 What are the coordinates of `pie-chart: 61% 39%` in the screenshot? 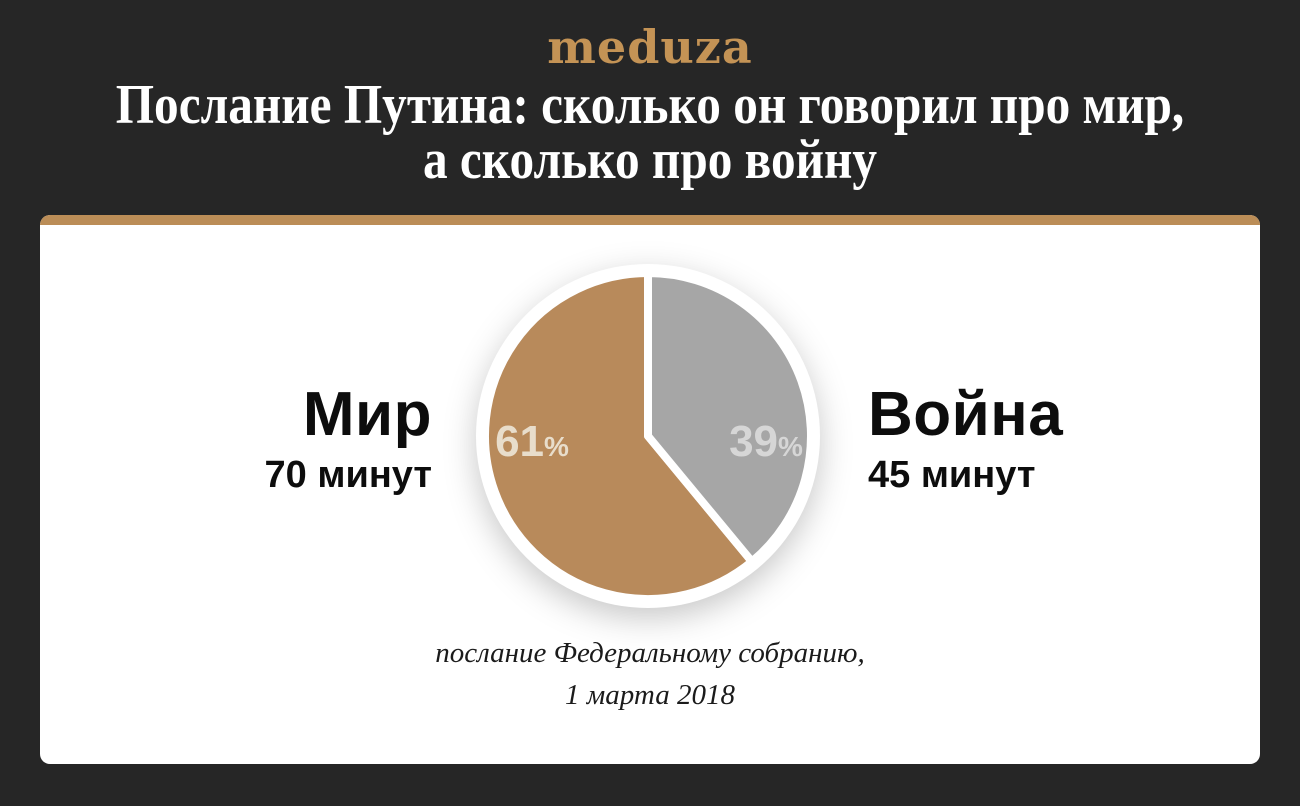 It's located at (648, 436).